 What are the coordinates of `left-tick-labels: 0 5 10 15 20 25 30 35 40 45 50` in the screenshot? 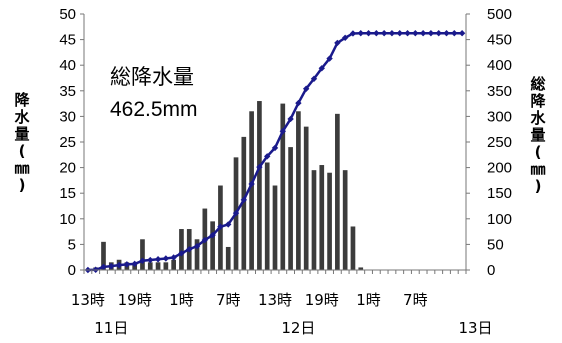 It's located at (67, 142).